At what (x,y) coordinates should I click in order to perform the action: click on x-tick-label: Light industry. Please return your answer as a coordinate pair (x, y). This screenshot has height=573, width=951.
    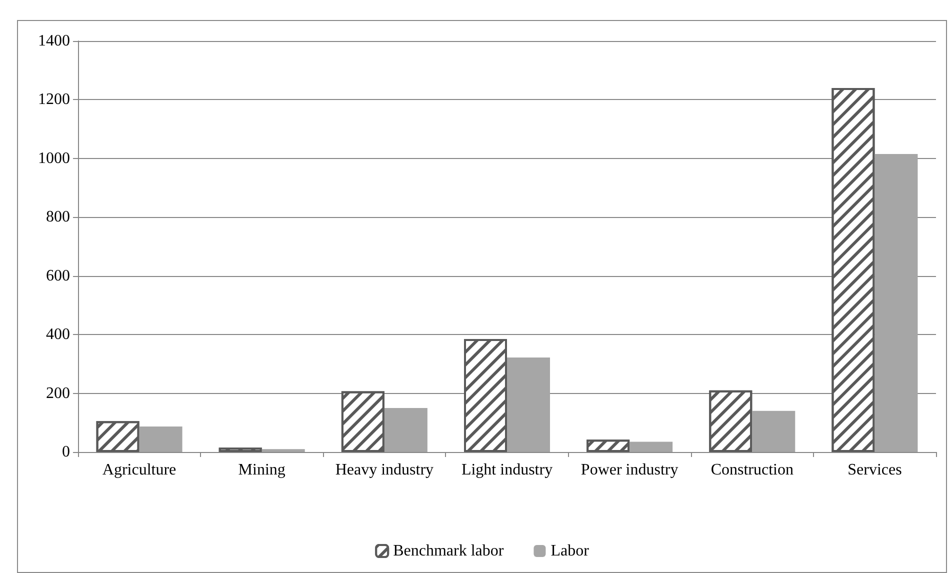
    Looking at the image, I should click on (507, 470).